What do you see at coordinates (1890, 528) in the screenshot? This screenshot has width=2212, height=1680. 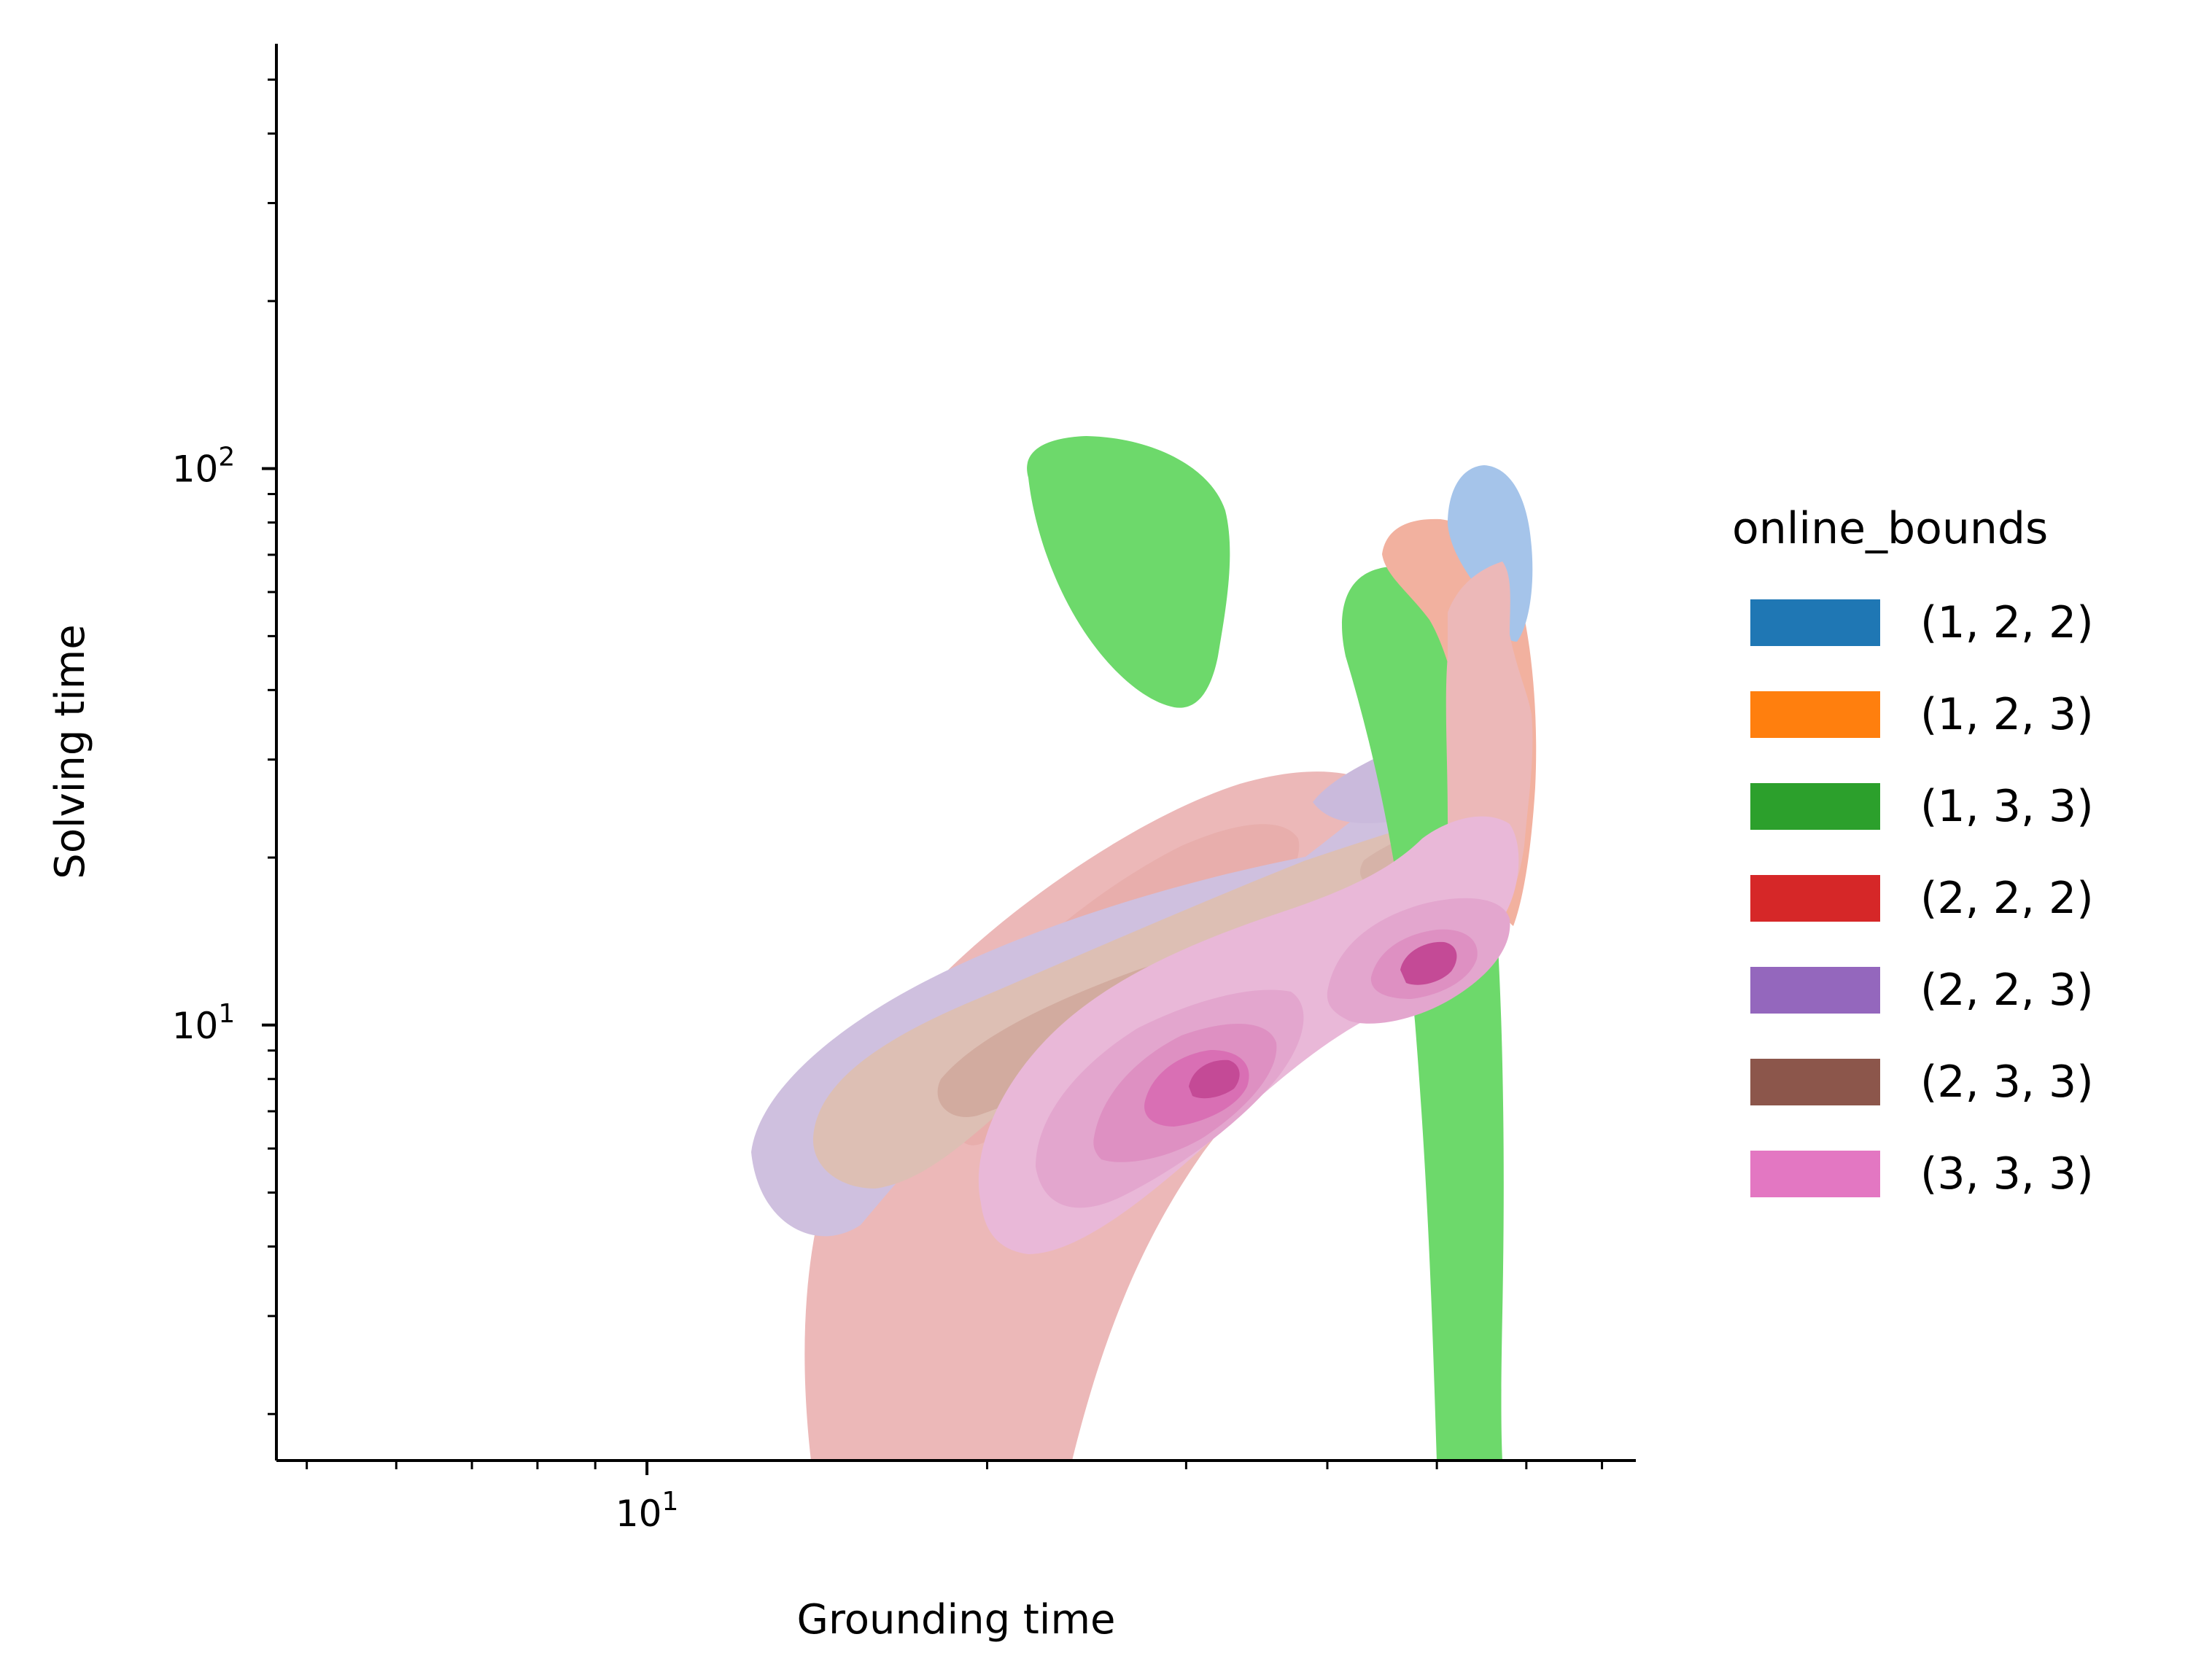 I see `legend-title: online_bounds` at bounding box center [1890, 528].